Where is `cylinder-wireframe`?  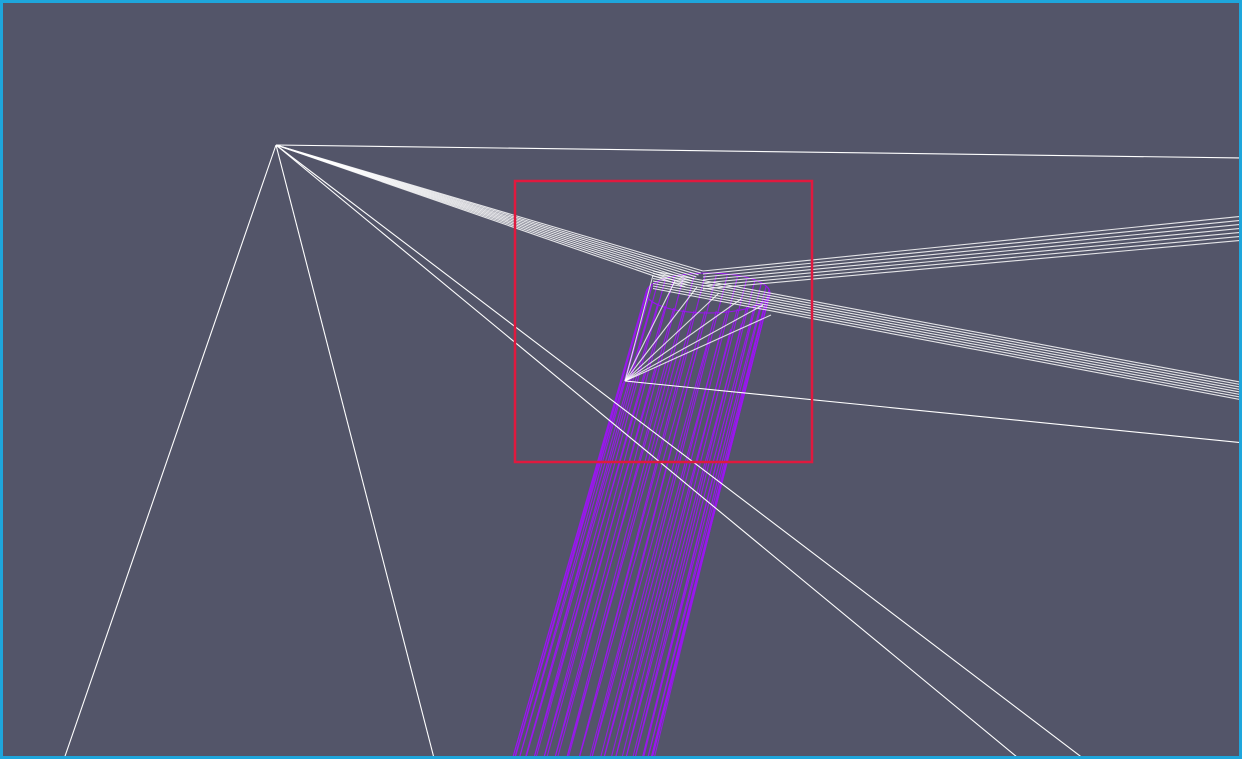
cylinder-wireframe is located at coordinates (641, 514).